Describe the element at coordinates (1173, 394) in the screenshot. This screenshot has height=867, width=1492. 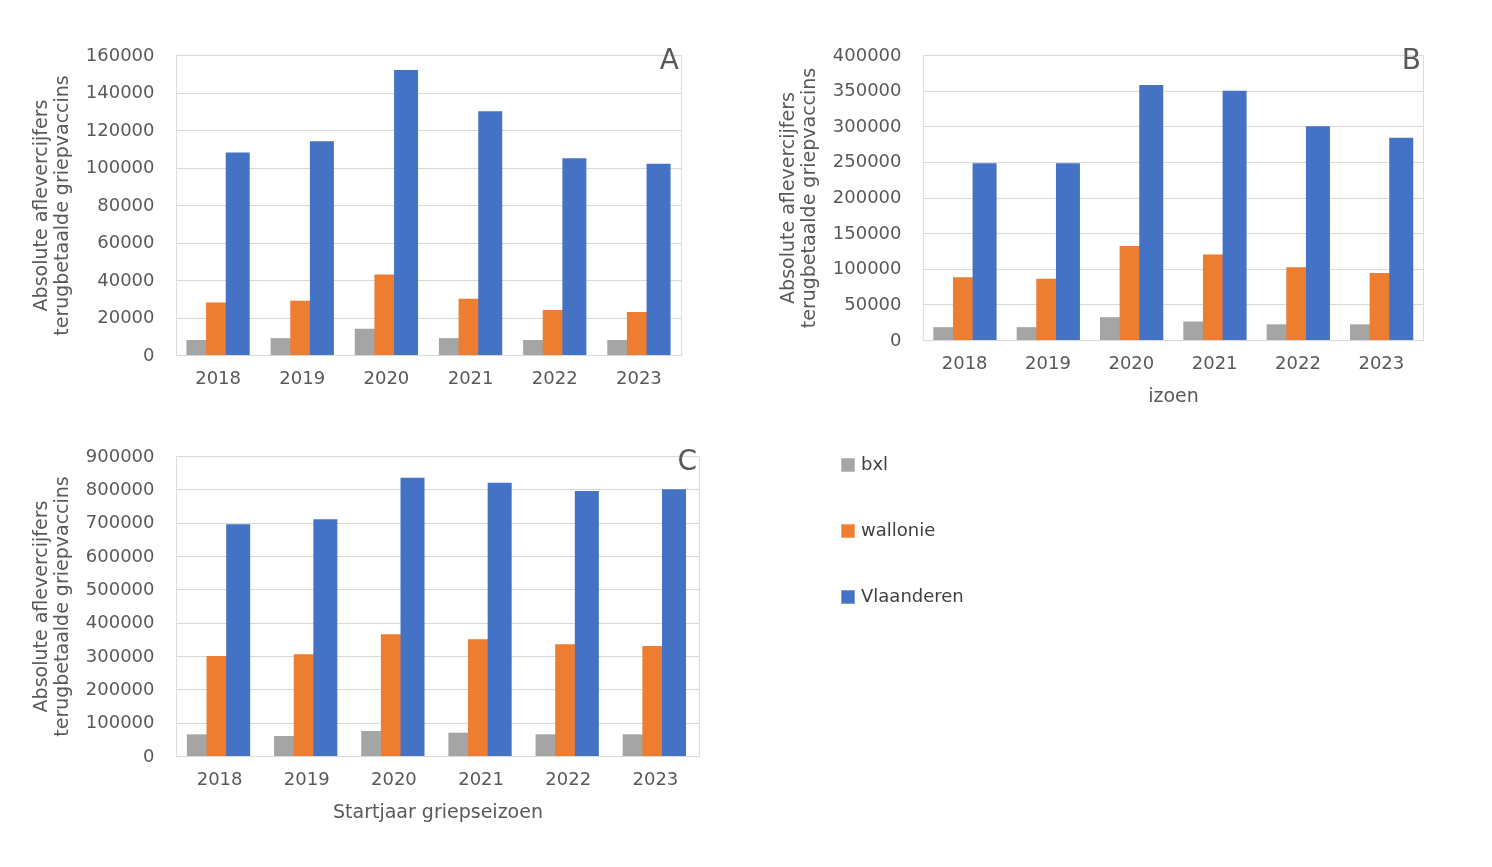
I see `x-axis-title: izoen` at that location.